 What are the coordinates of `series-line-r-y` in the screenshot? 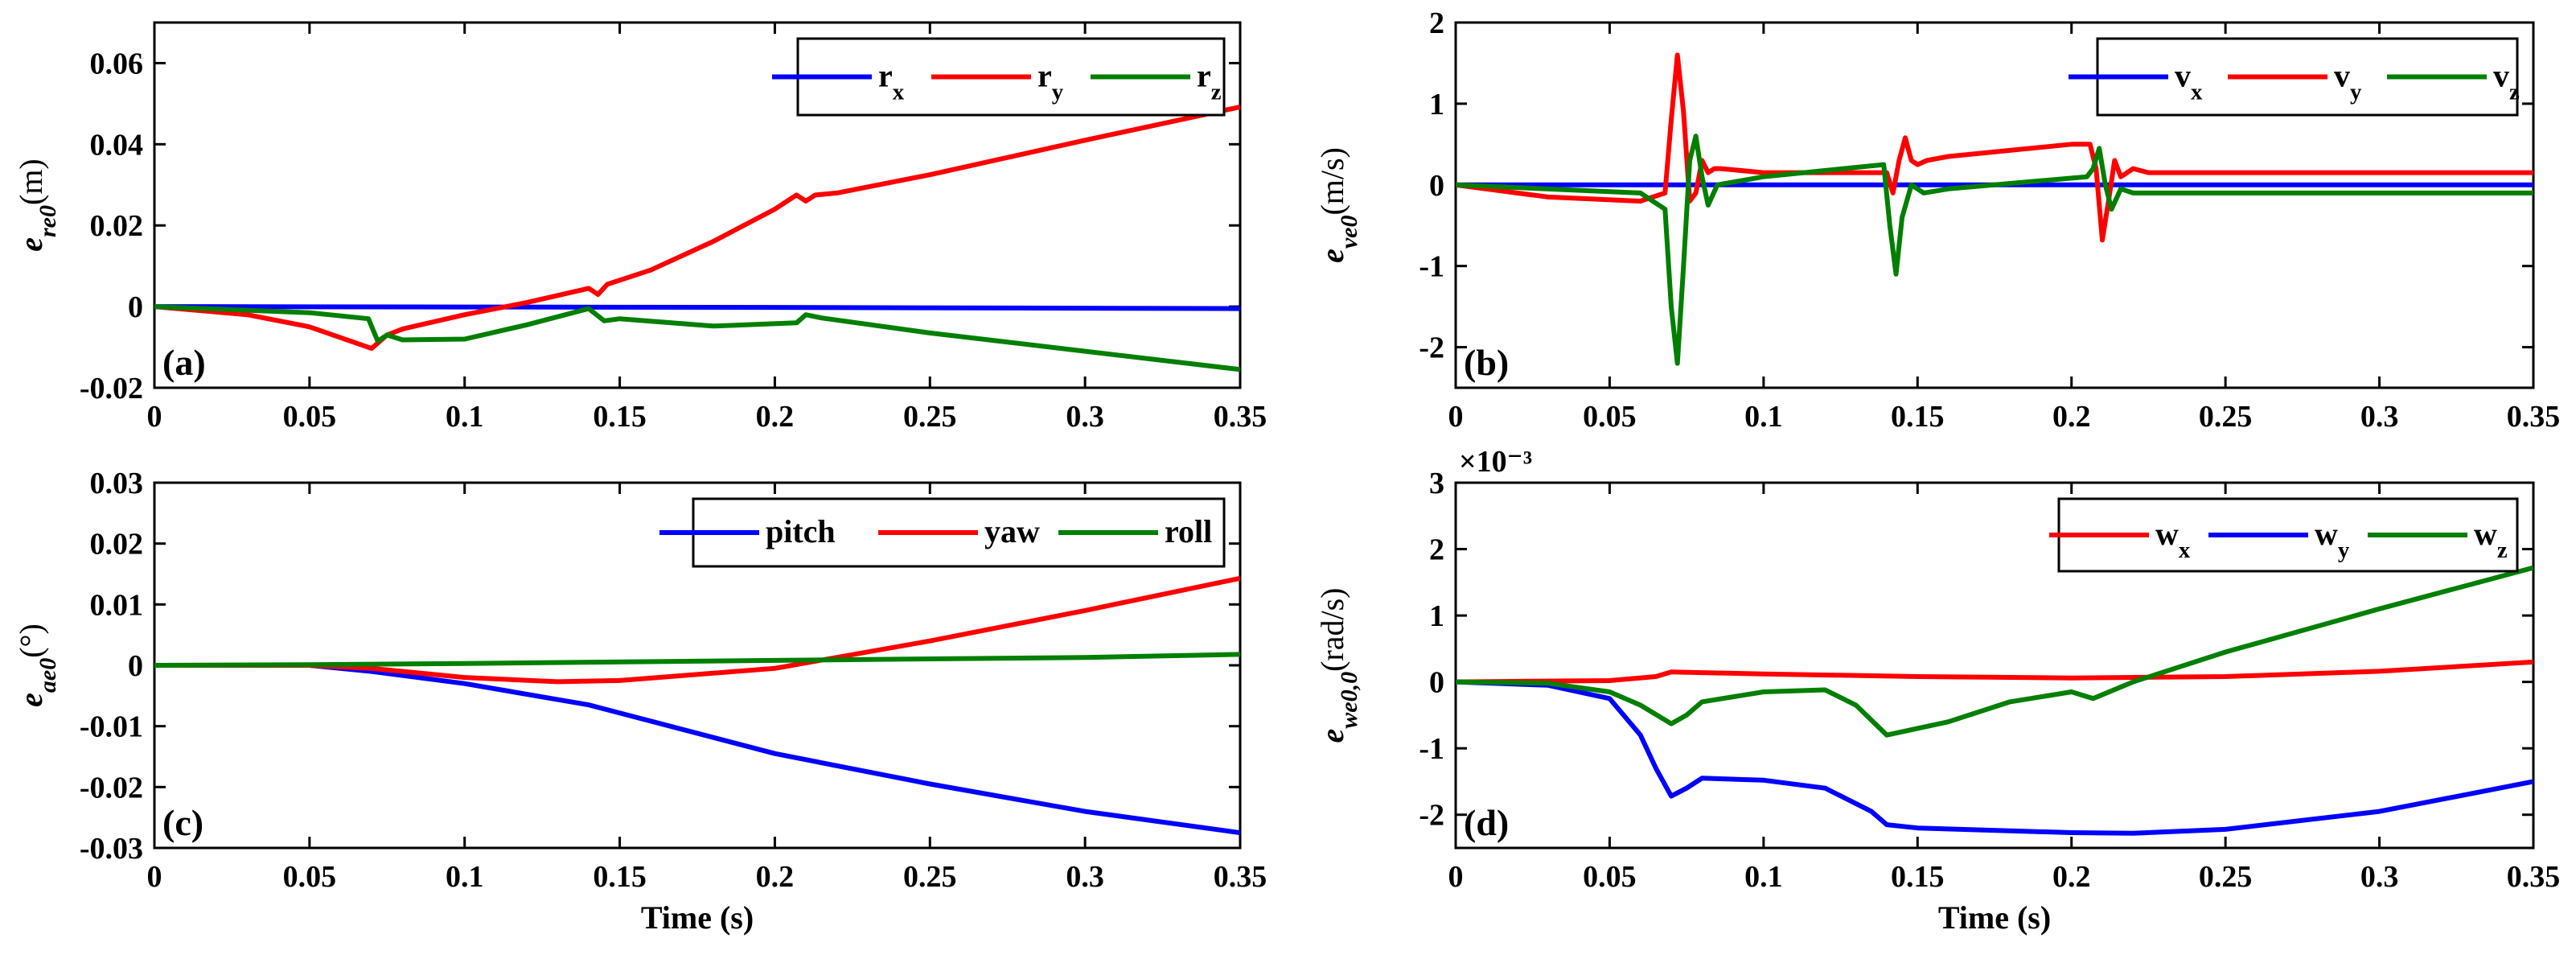 It's located at (697, 228).